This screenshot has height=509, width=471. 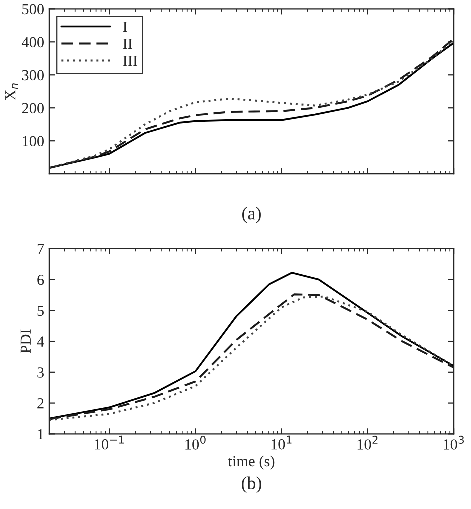 I want to click on y-tick-label: 2, so click(x=41, y=403).